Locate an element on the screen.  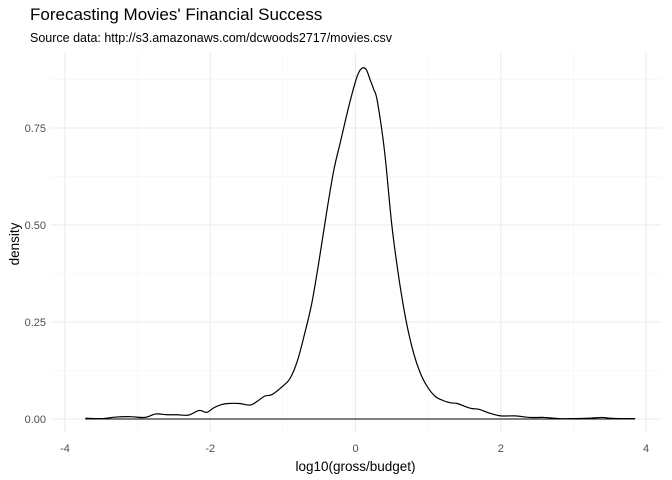
y-tick-label: 0.25 is located at coordinates (35, 323).